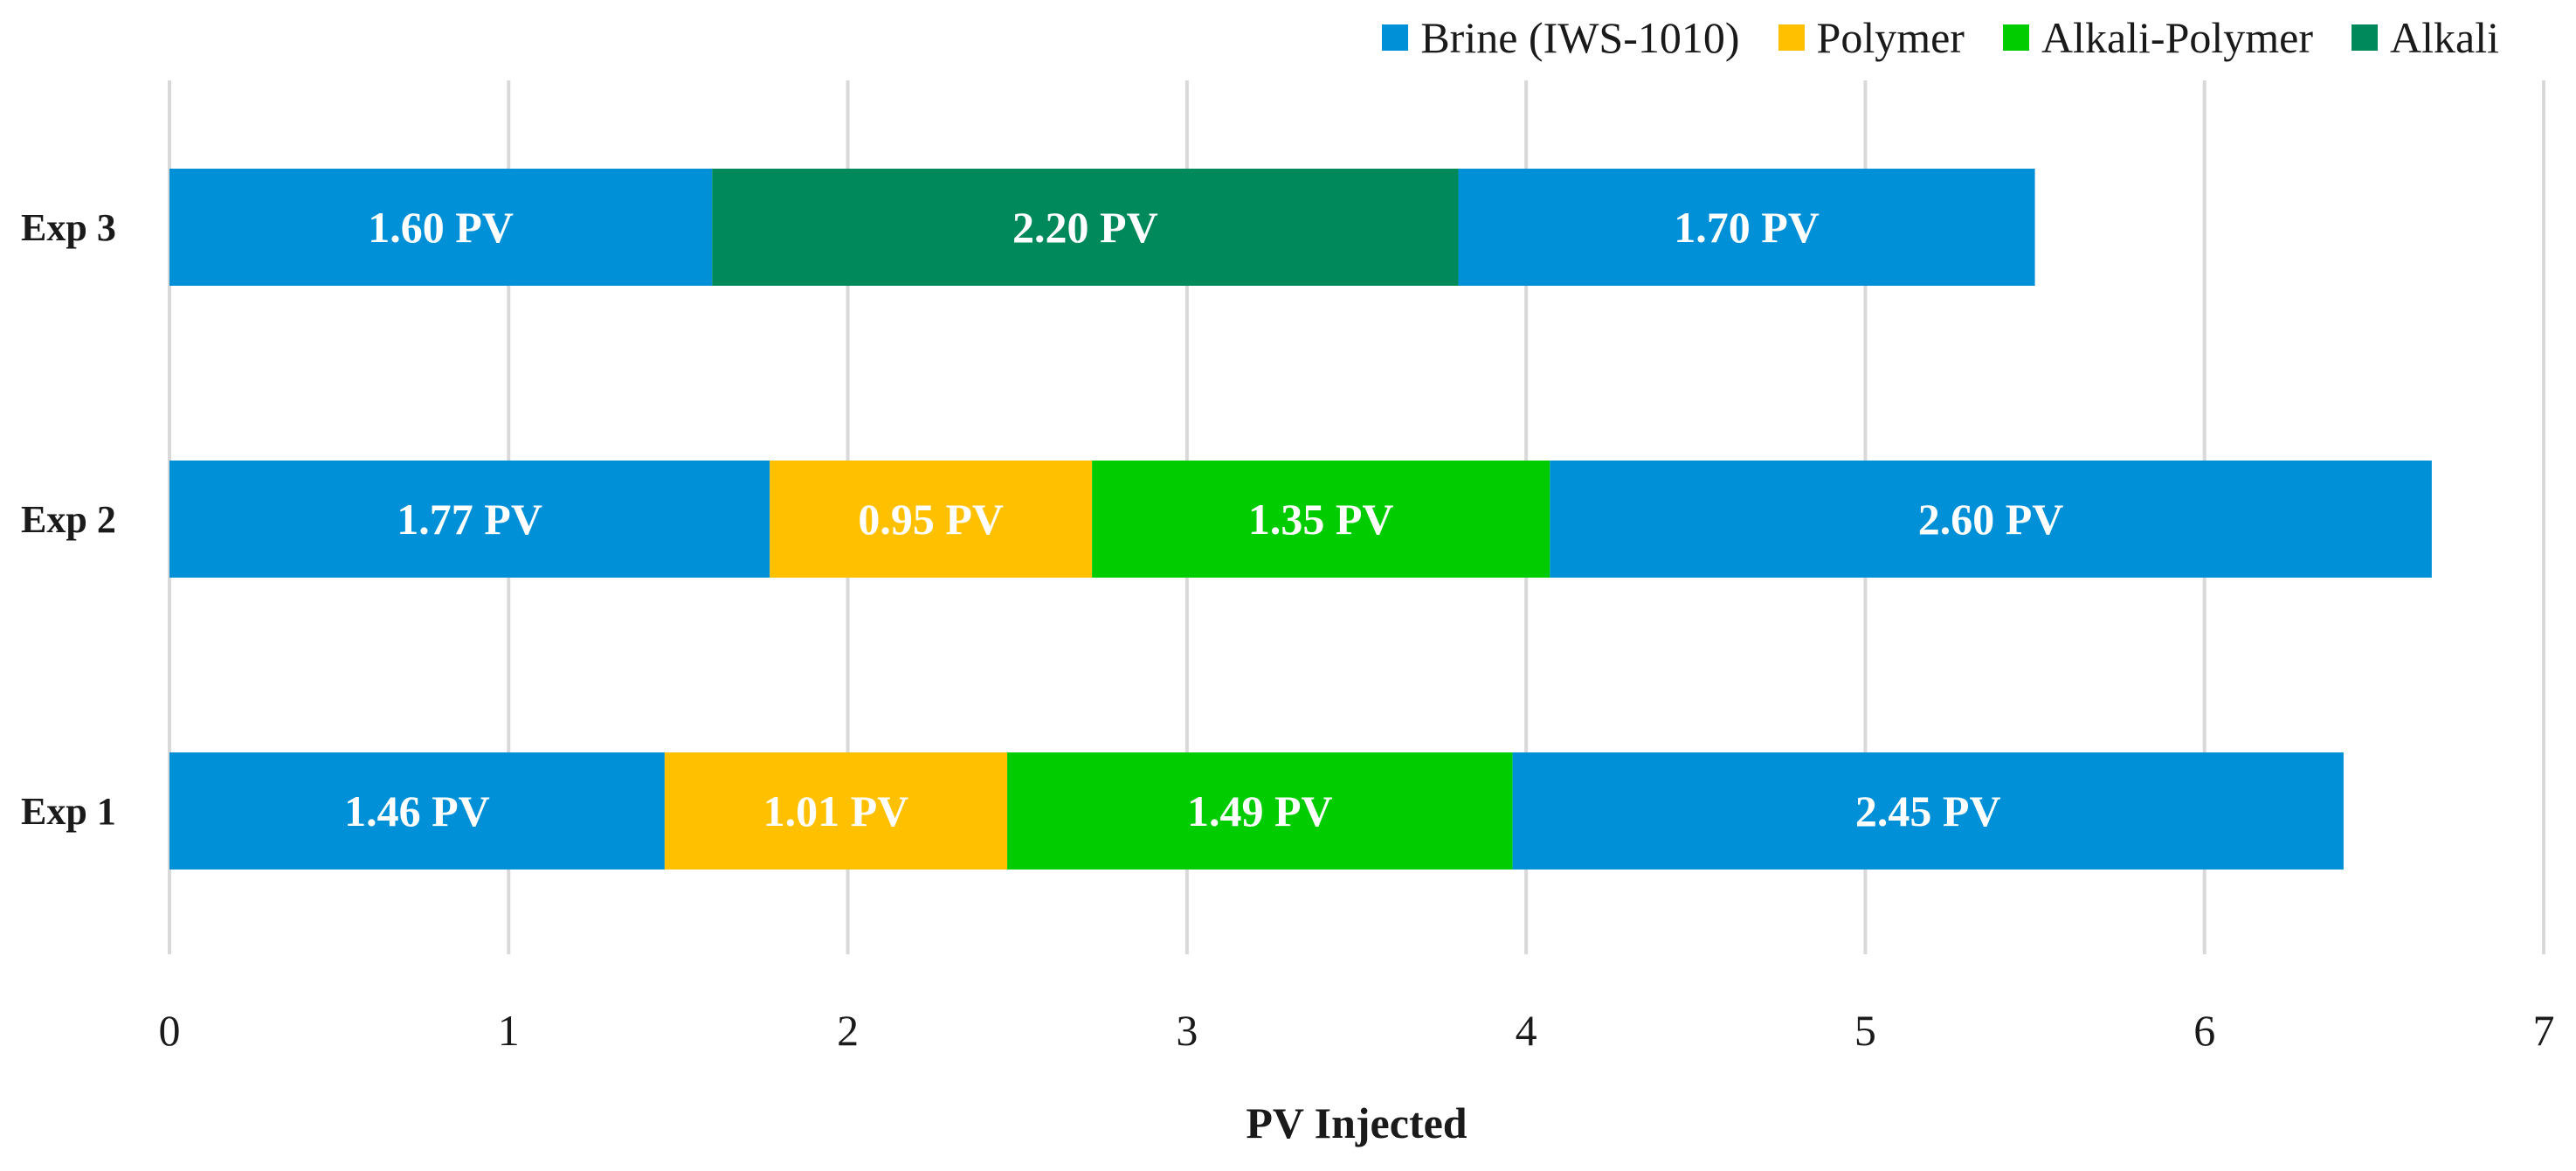 This screenshot has height=1171, width=2576. I want to click on x-tick-label-0: 0, so click(170, 1030).